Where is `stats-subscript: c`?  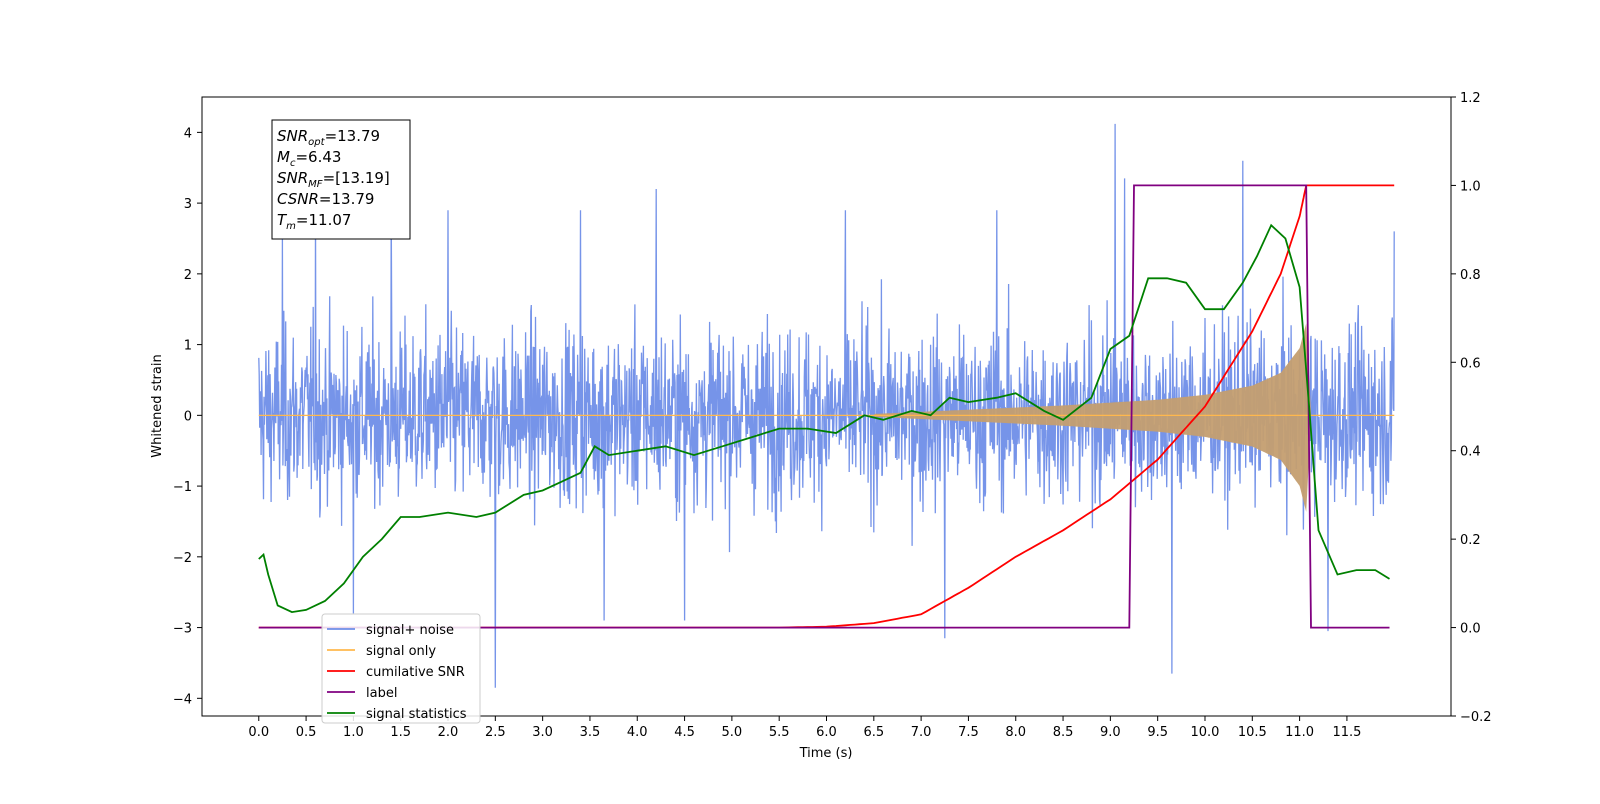 stats-subscript: c is located at coordinates (293, 163).